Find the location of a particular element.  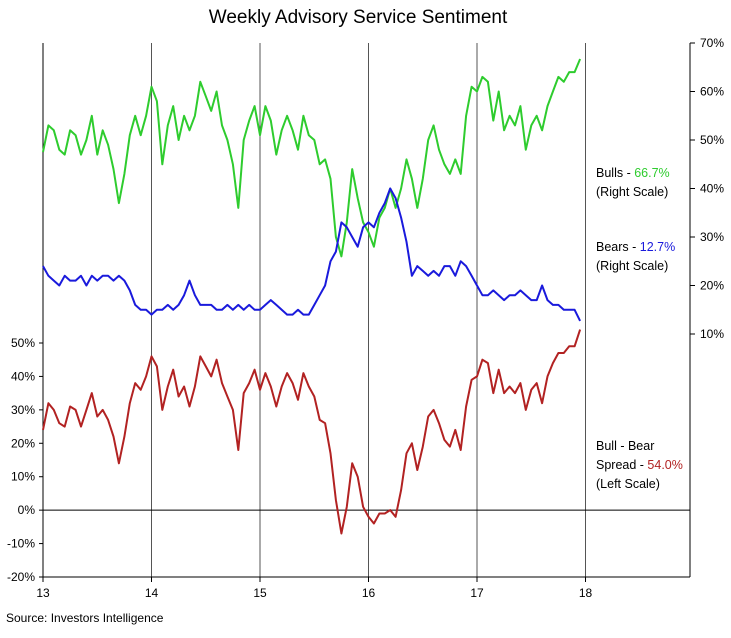

source-note: Source: Investors Intelligence is located at coordinates (85, 618).